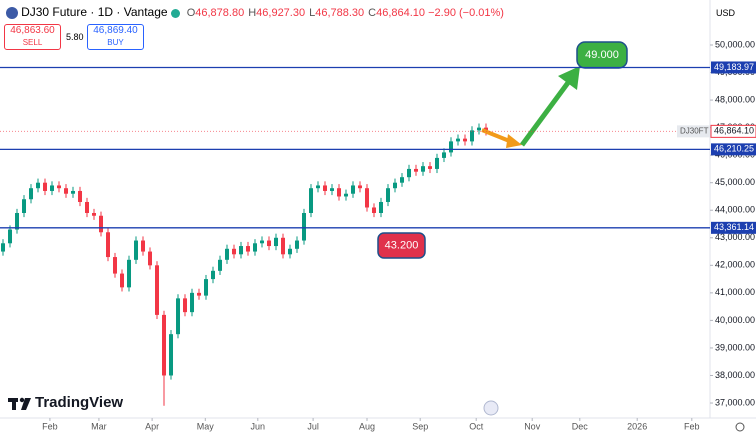 The height and width of the screenshot is (435, 756). What do you see at coordinates (735, 44) in the screenshot?
I see `y-tick-label: 50,000.00` at bounding box center [735, 44].